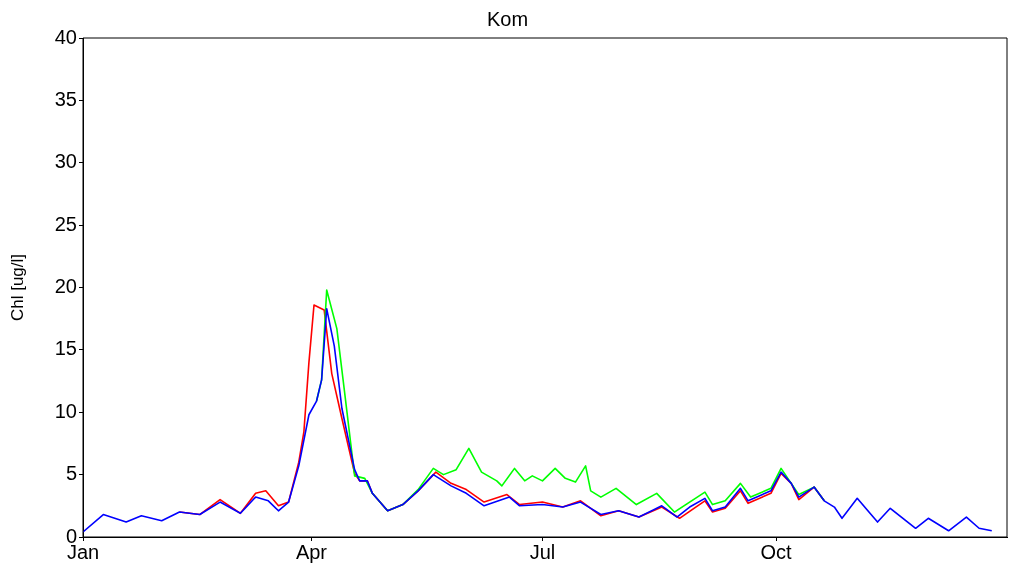 This screenshot has width=1009, height=565. Describe the element at coordinates (65, 348) in the screenshot. I see `y-tick-label: 15` at that location.